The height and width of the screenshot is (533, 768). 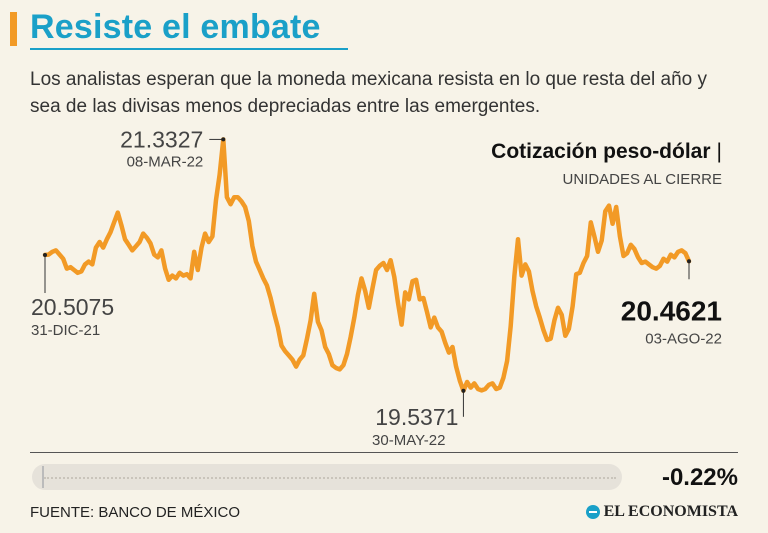 What do you see at coordinates (384, 452) in the screenshot?
I see `divider` at bounding box center [384, 452].